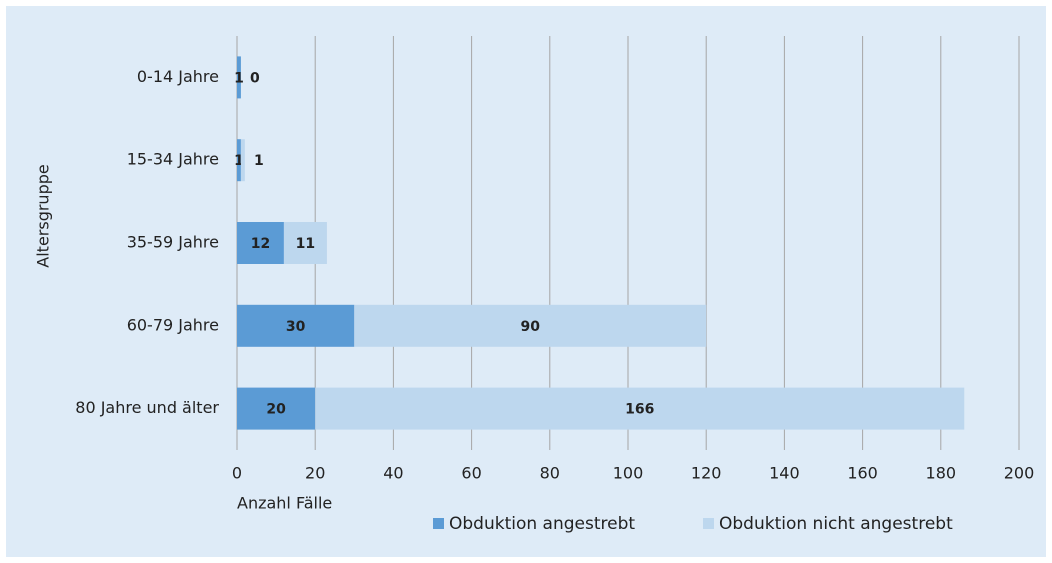 The width and height of the screenshot is (1052, 563). Describe the element at coordinates (1019, 473) in the screenshot. I see `x-tick-label: 200` at that location.